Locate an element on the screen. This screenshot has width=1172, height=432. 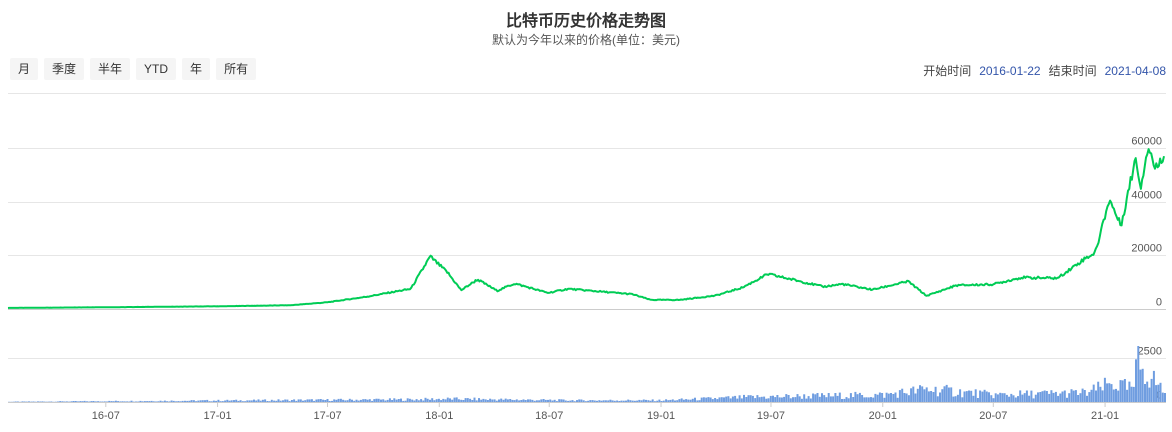
price-y-tick-label: 20000 is located at coordinates (1146, 249).